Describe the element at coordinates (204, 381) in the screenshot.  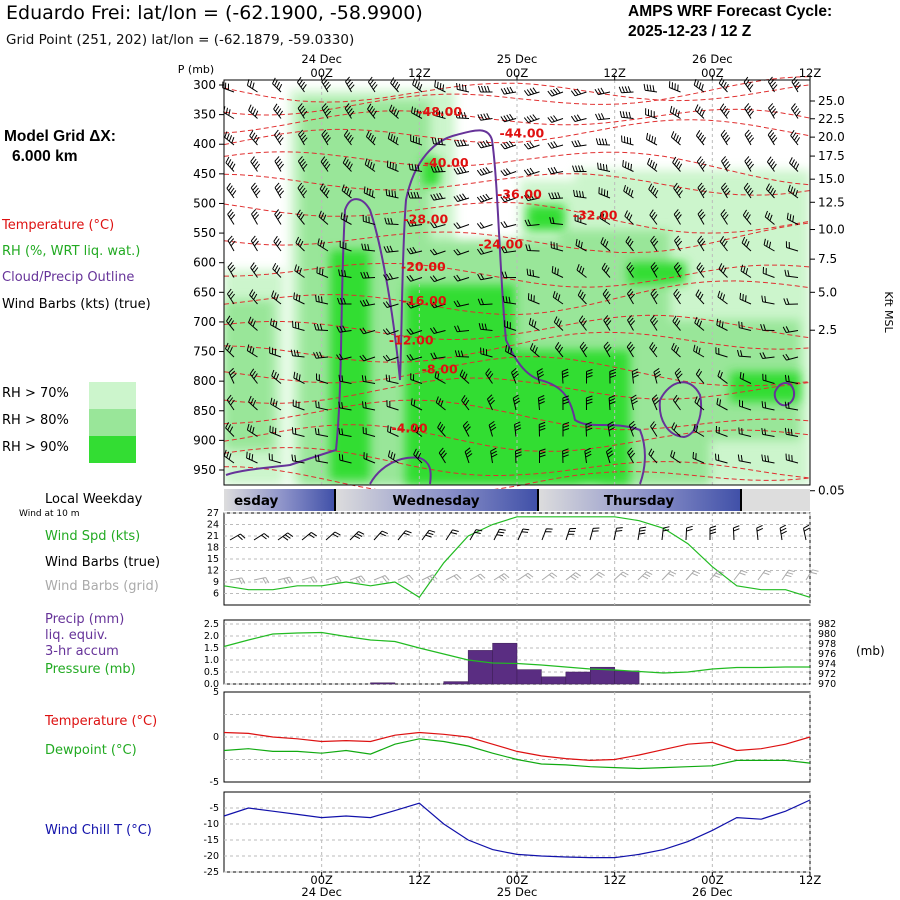
I see `pressure-tick-label: 800` at that location.